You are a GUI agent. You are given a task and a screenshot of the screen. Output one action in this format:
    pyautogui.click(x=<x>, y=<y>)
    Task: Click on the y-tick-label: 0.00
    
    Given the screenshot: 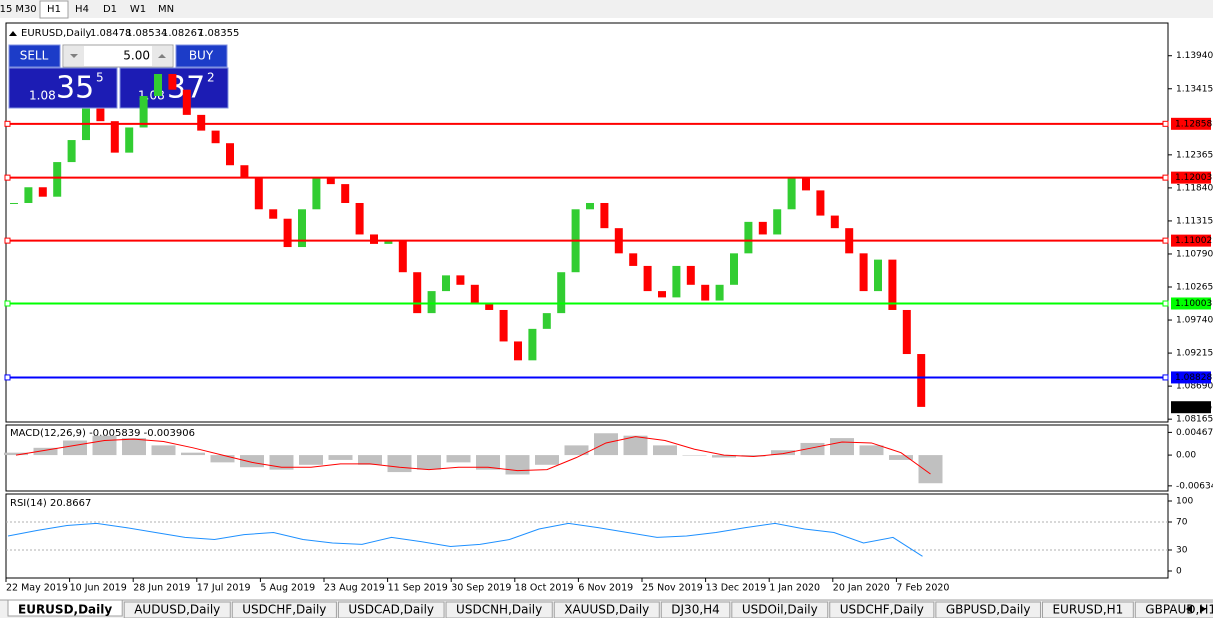 What is the action you would take?
    pyautogui.click(x=1186, y=456)
    